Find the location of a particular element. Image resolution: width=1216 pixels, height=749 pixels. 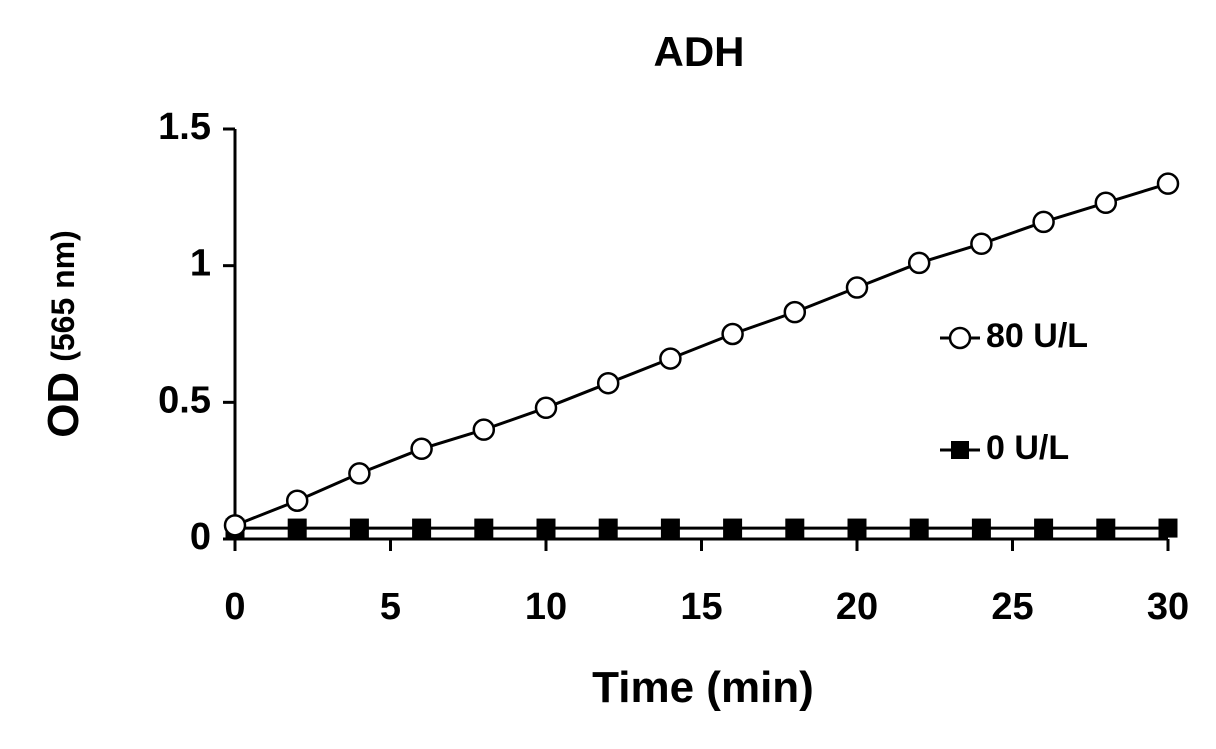

legend-label: 80 U/L is located at coordinates (1037, 336).